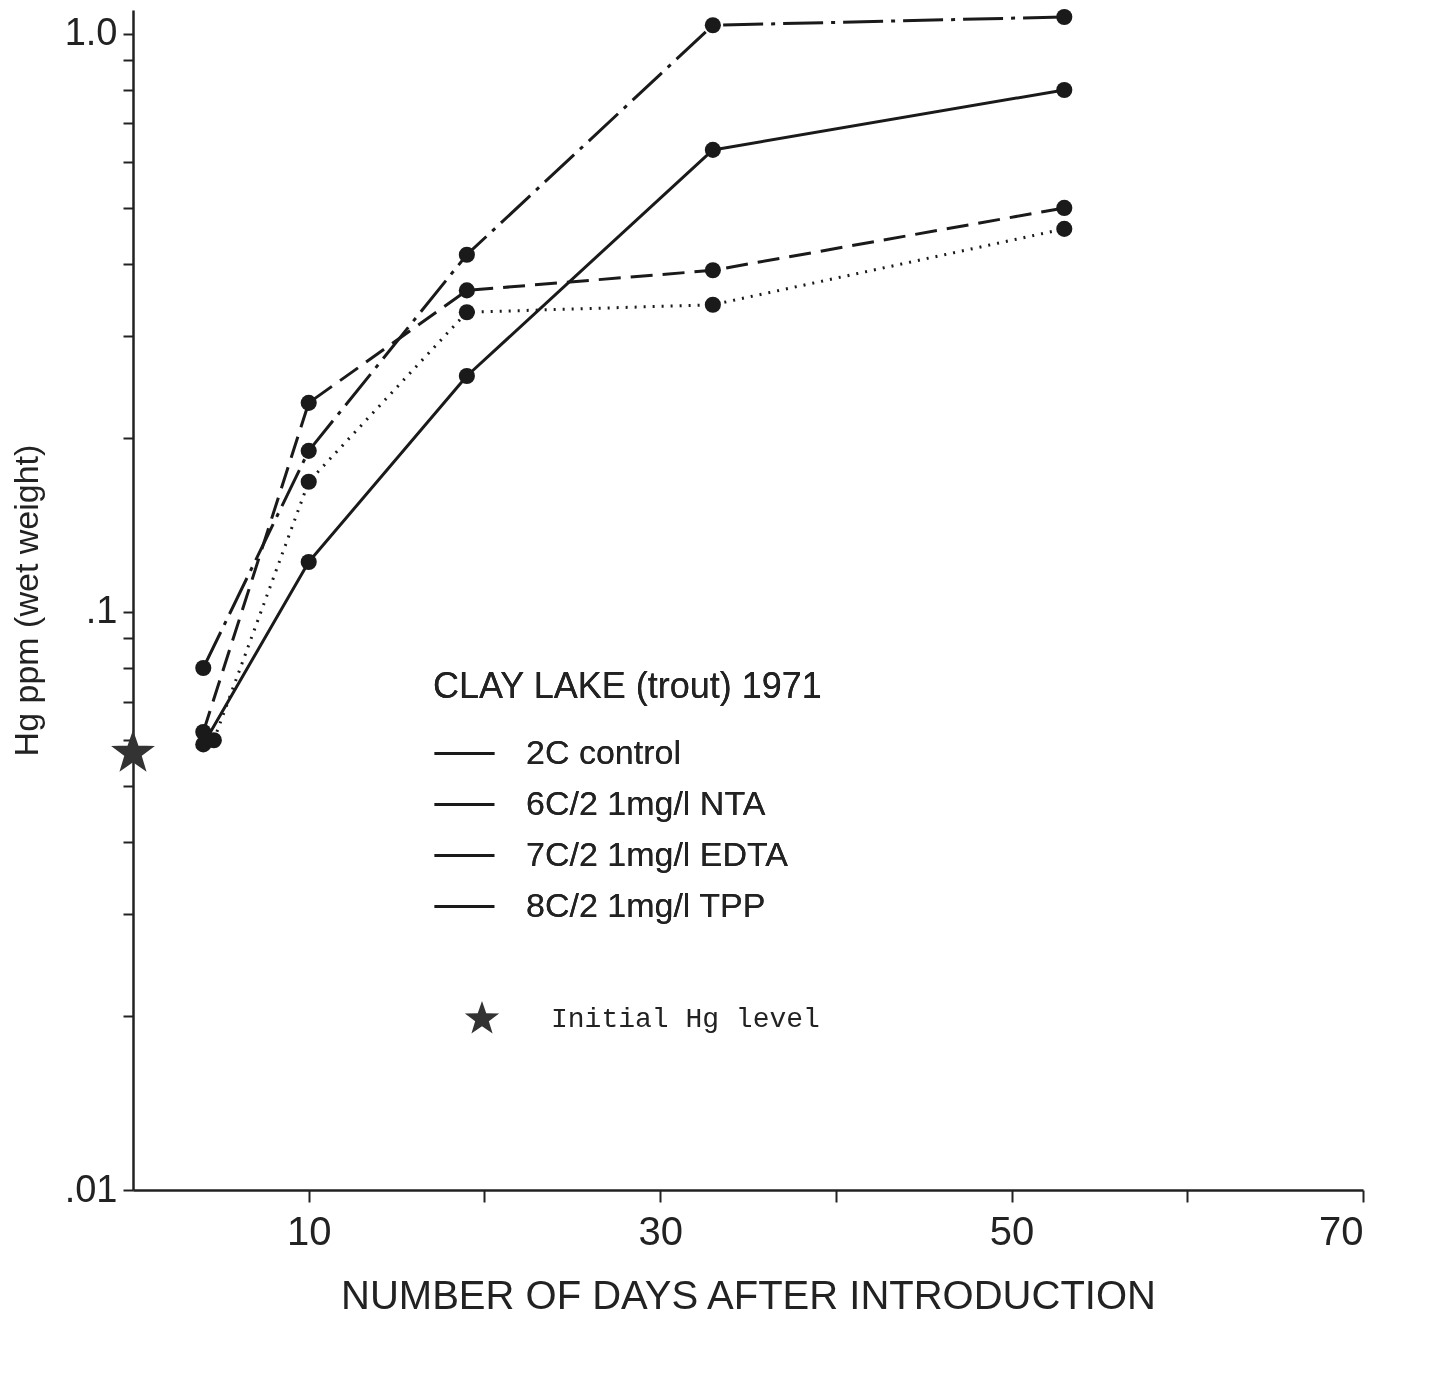 The image size is (1433, 1376). I want to click on y-axis-title: Hg ppm (wet weight), so click(25, 600).